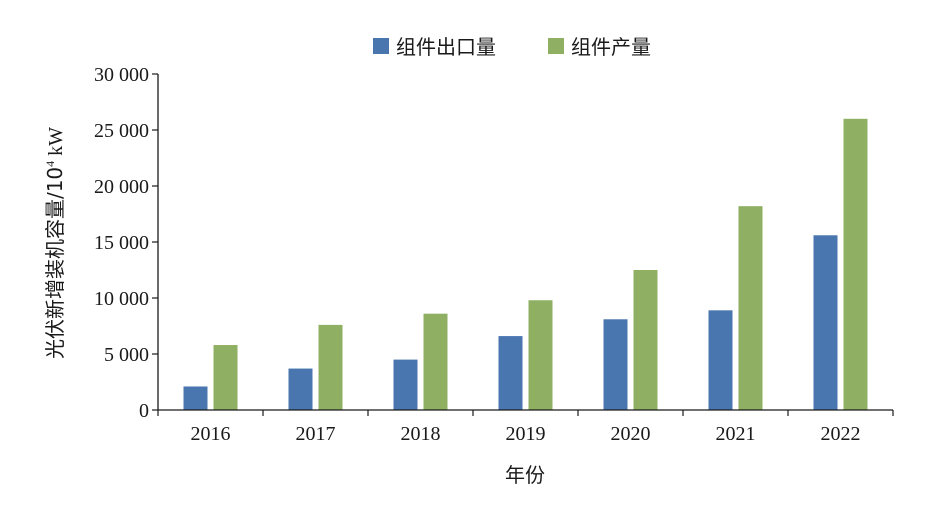  I want to click on bar-production-2021, so click(750, 308).